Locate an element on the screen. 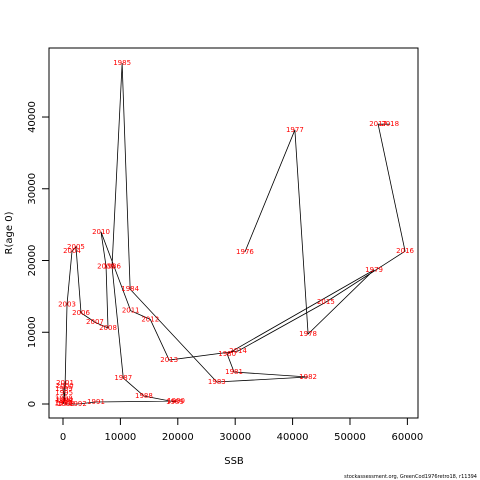 The image size is (480, 480). x-axis-label: SSB is located at coordinates (234, 461).